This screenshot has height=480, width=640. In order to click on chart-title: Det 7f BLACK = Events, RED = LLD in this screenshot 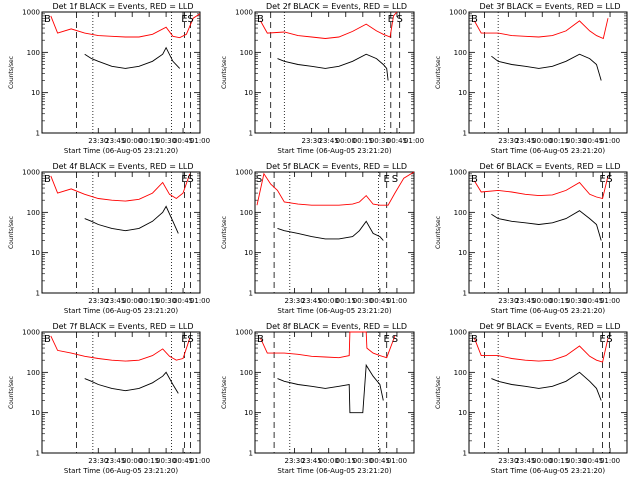, I will do `click(122, 326)`.